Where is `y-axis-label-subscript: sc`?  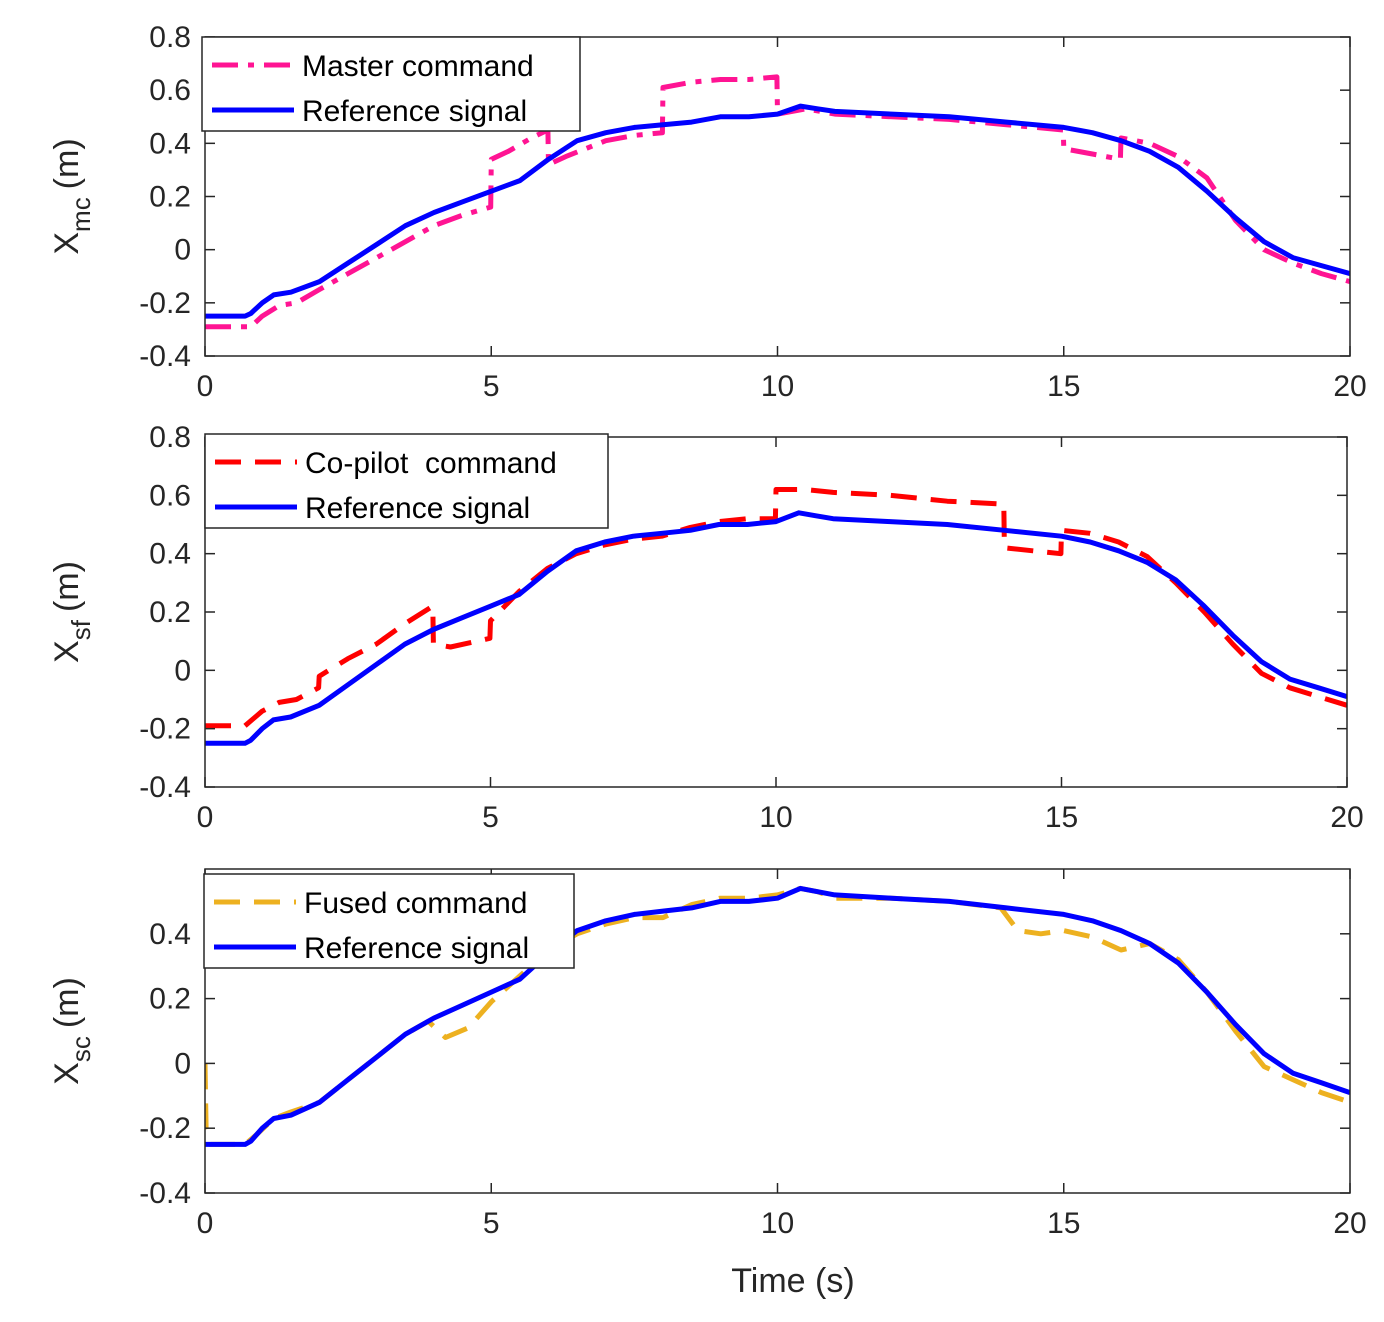
y-axis-label-subscript: sc is located at coordinates (81, 1049).